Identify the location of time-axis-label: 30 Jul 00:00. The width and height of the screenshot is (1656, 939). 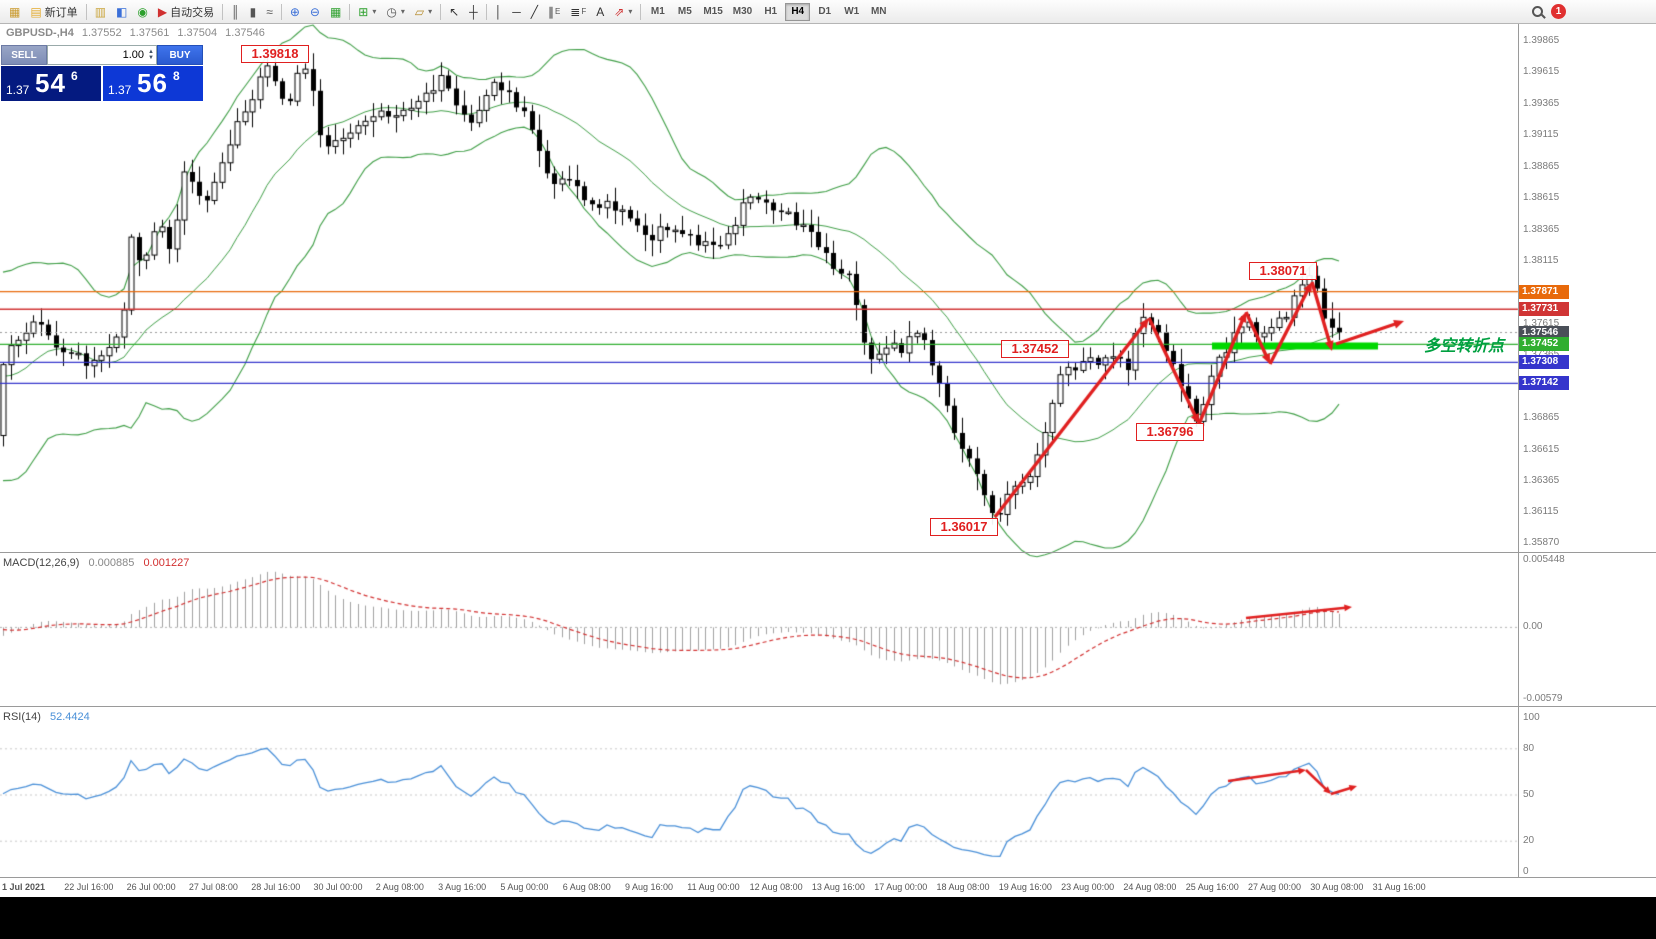
(338, 887).